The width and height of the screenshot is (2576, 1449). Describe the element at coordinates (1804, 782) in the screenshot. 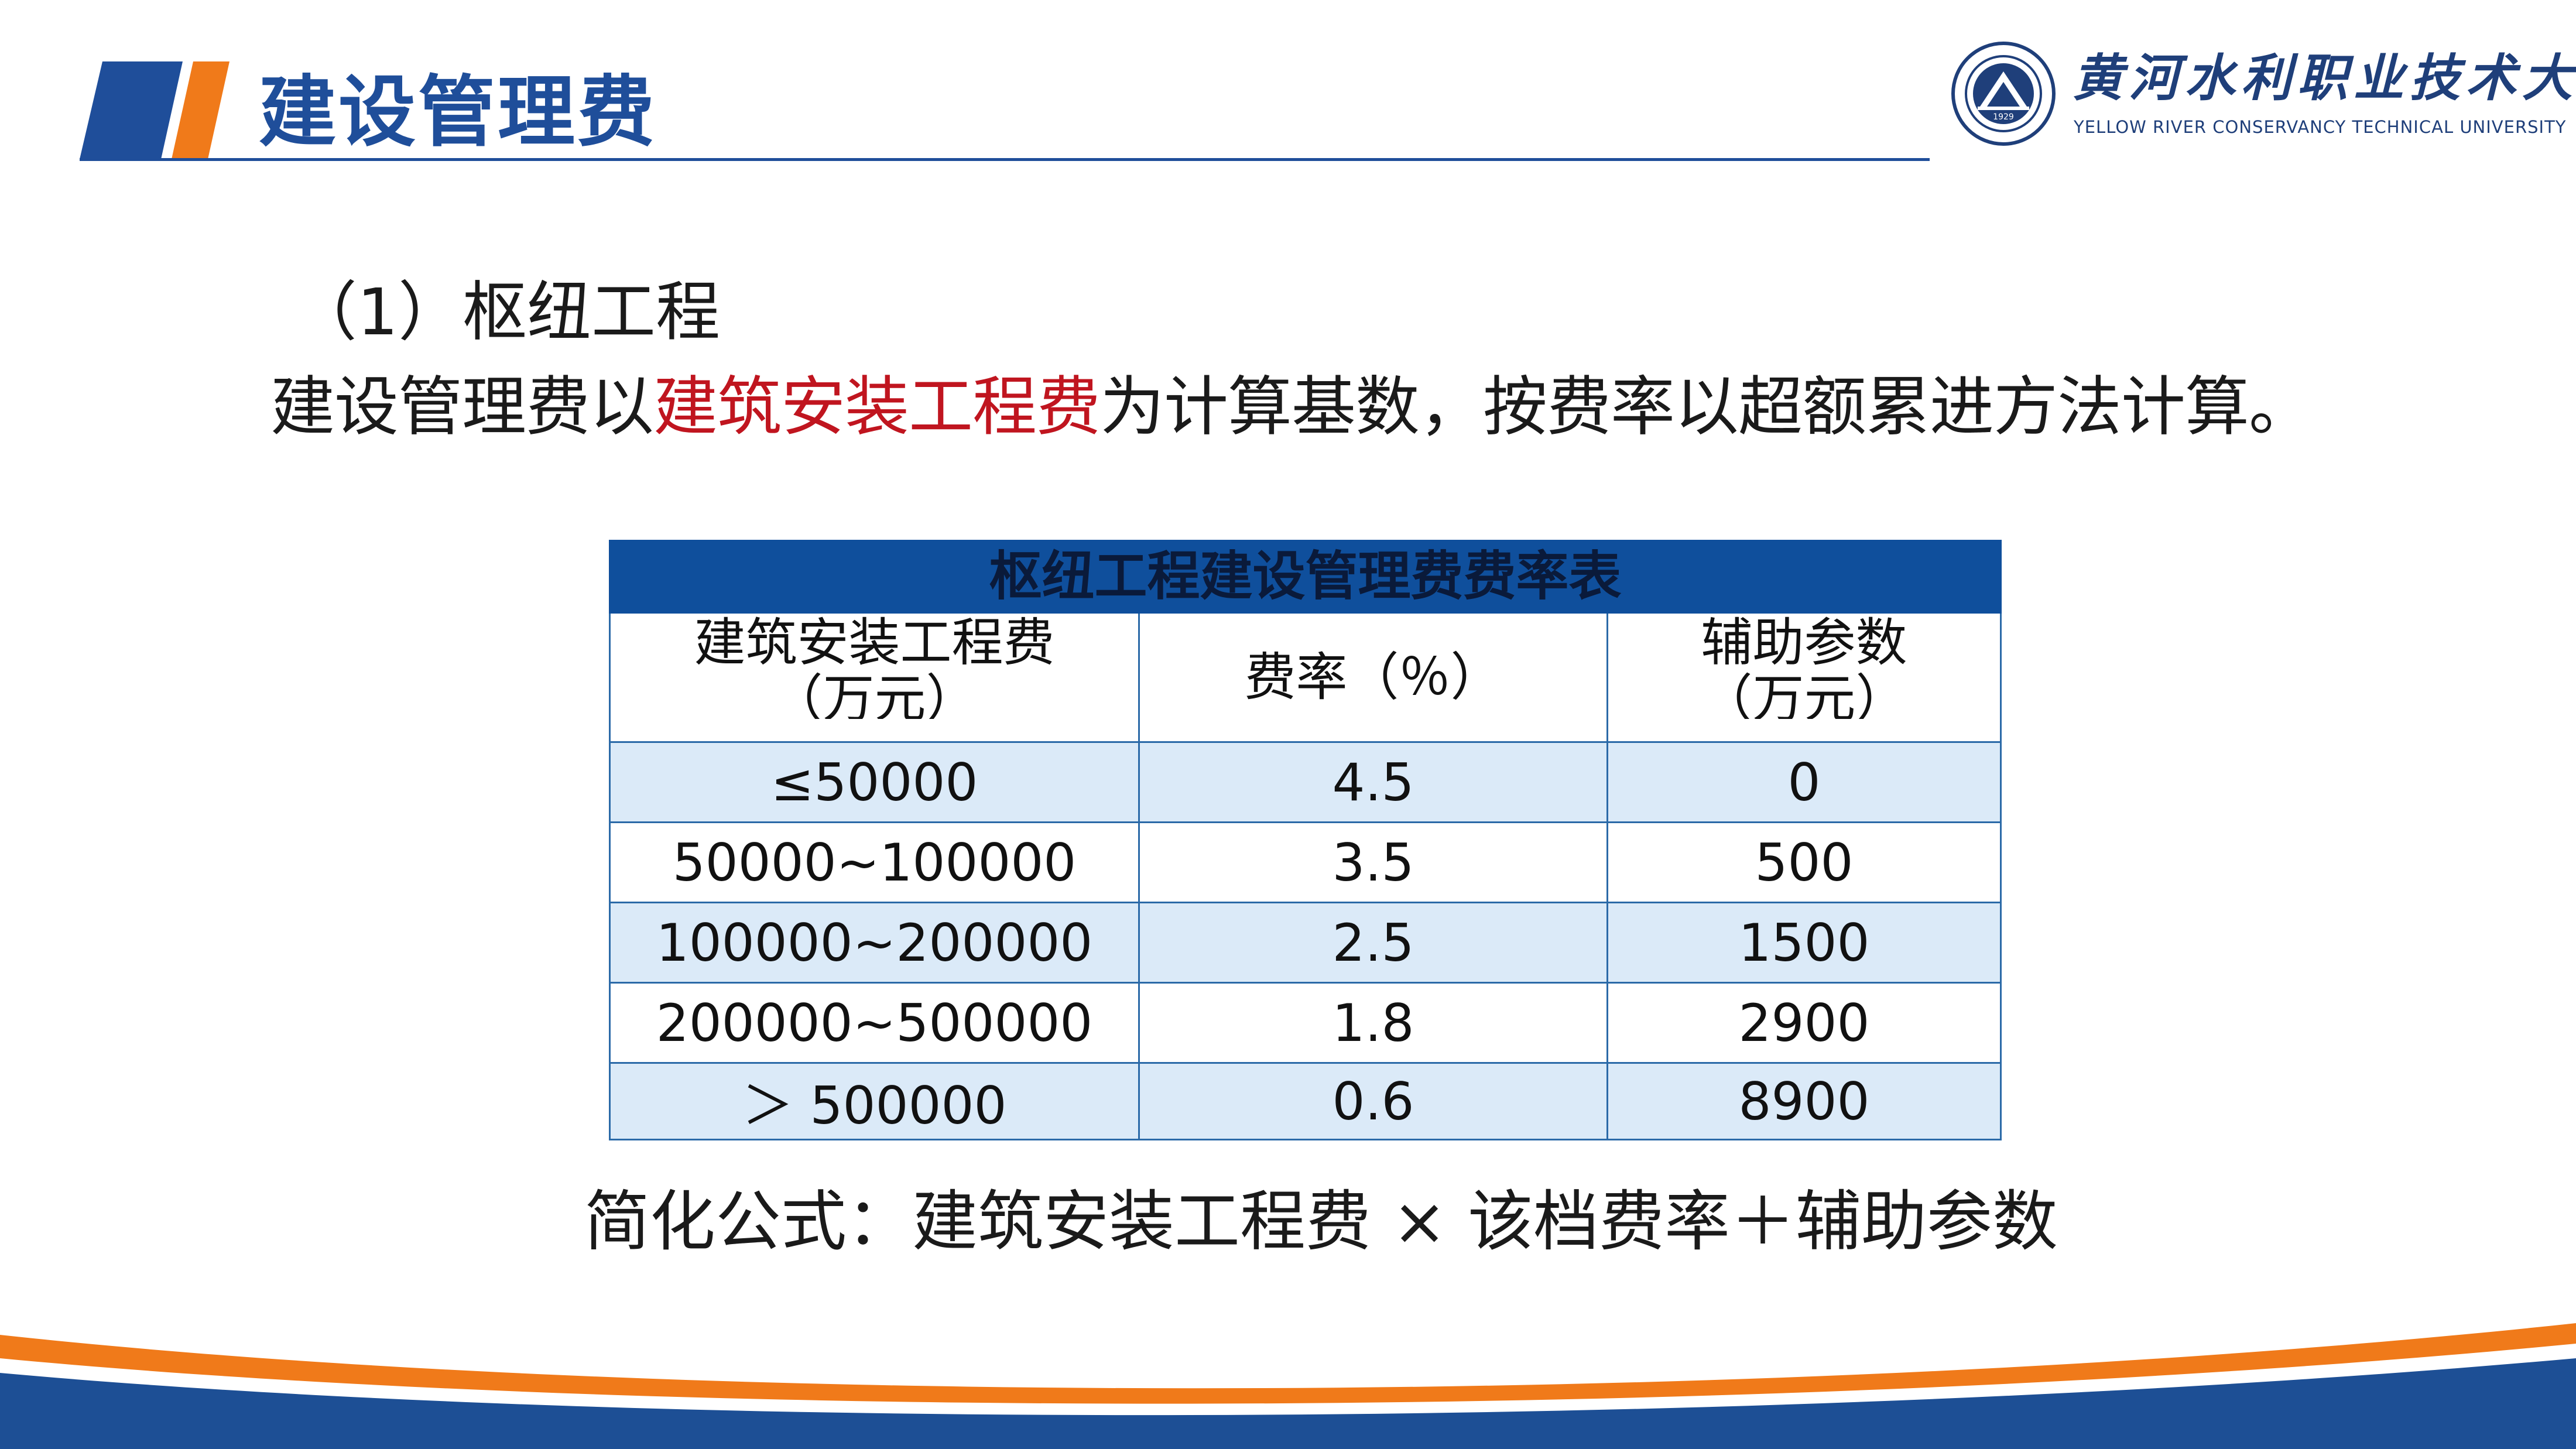

I see `cell-param: 0` at that location.